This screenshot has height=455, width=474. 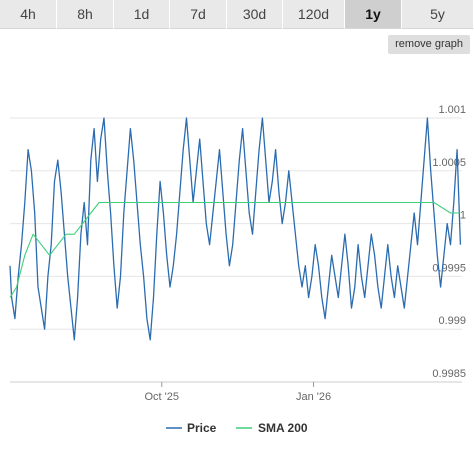 I want to click on tab-1y: 1y, so click(x=373, y=14).